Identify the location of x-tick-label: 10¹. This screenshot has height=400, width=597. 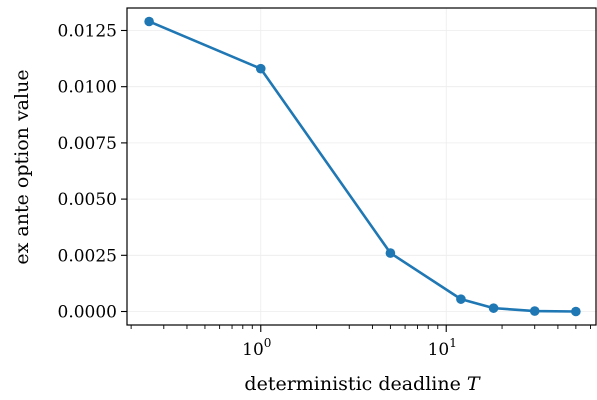
(442, 348).